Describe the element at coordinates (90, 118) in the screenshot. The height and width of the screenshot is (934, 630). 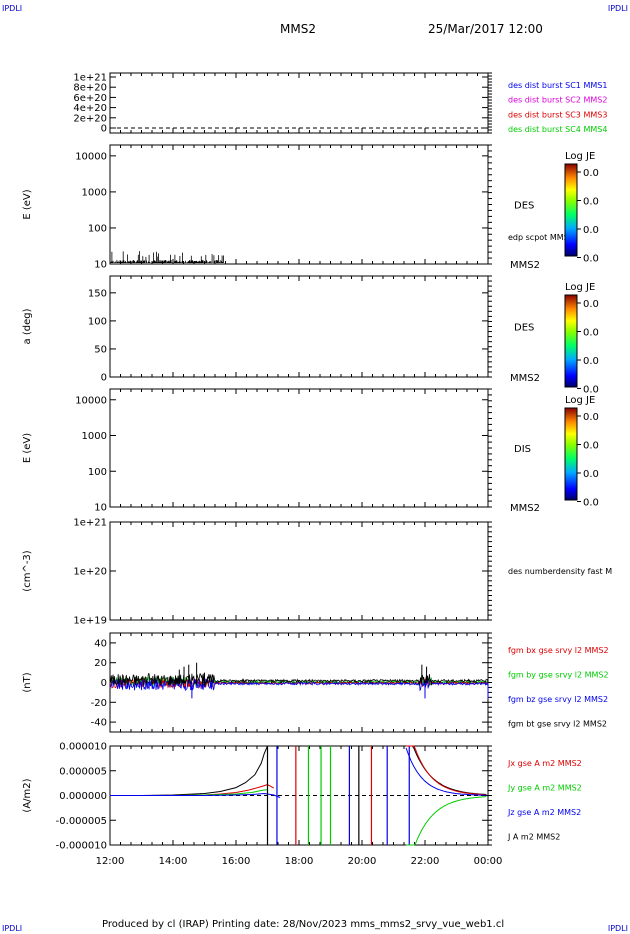
I see `y-tick-label: 2e+20` at that location.